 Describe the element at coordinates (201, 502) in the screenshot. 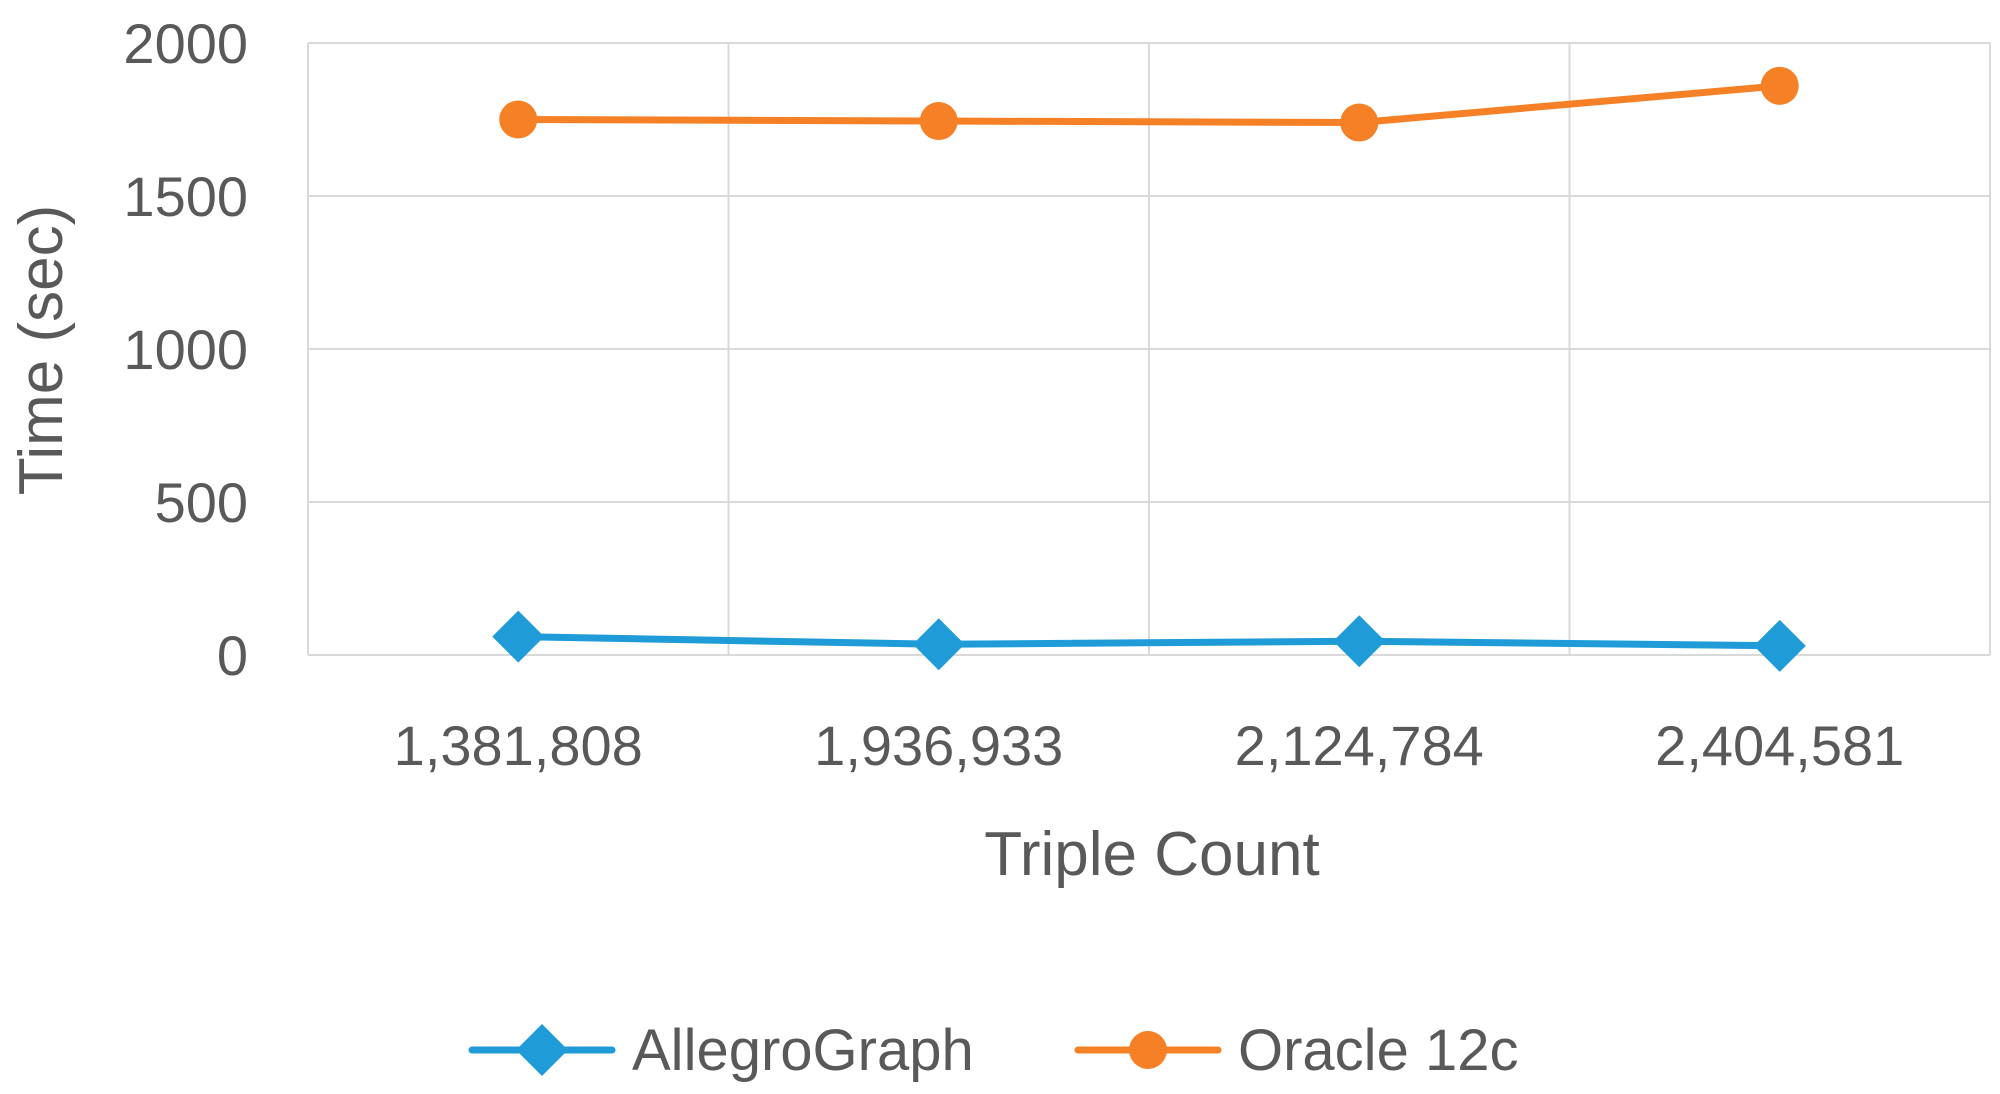

I see `y-tick-label: 500` at that location.